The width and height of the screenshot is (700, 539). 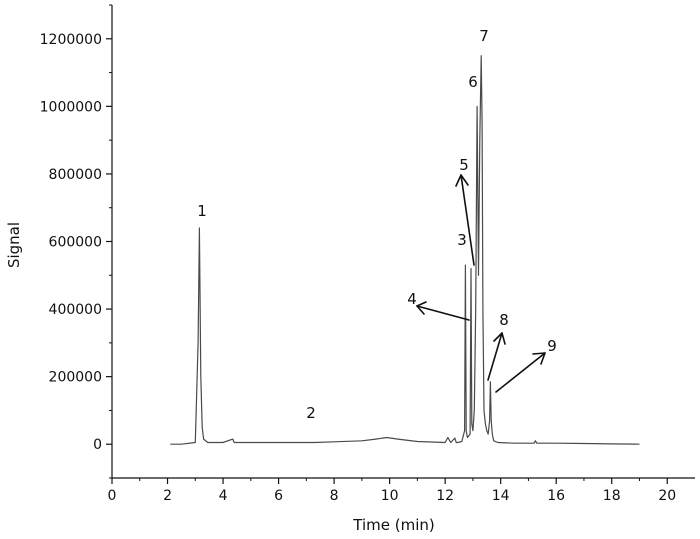 I want to click on y-axis-title: Signal, so click(x=14, y=245).